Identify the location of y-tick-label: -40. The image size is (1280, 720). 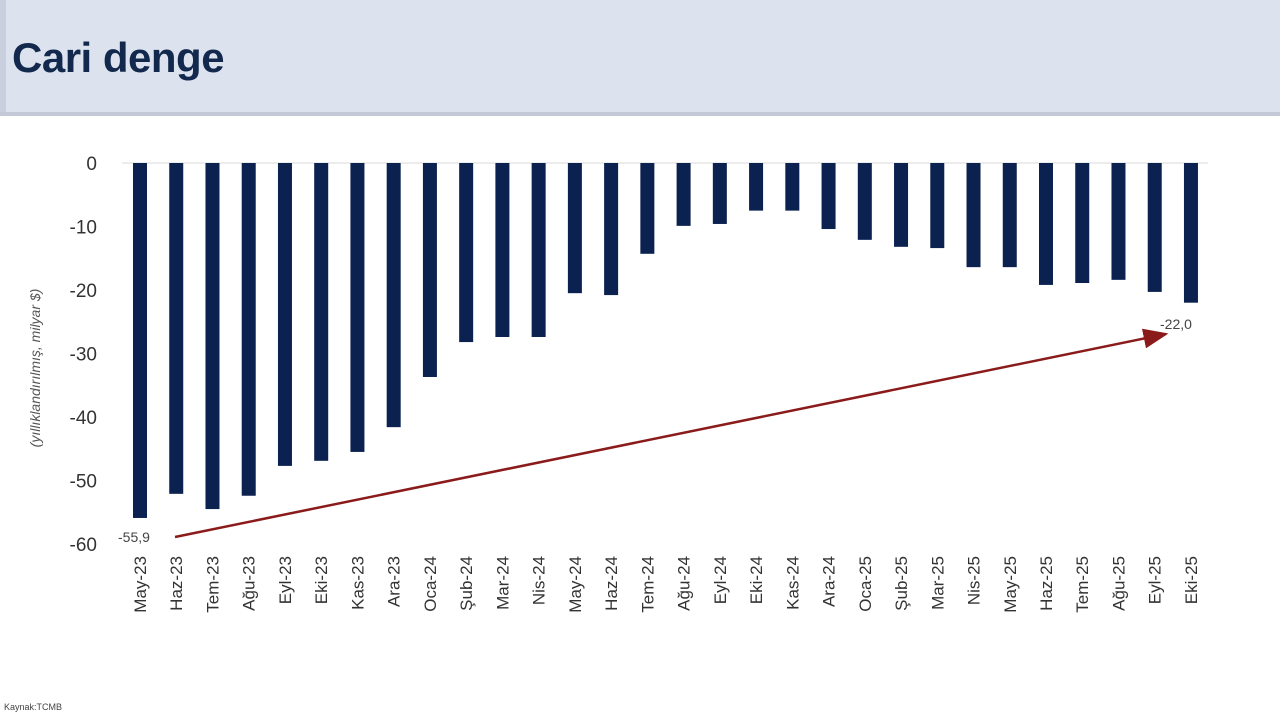
(83, 418).